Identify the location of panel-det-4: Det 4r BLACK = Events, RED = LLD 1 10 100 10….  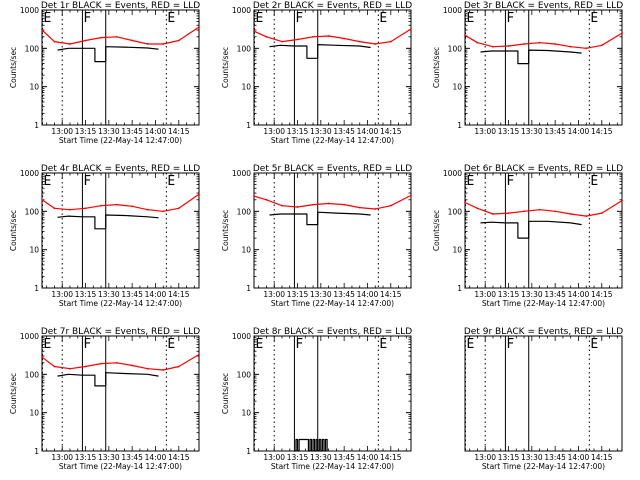
(104, 236).